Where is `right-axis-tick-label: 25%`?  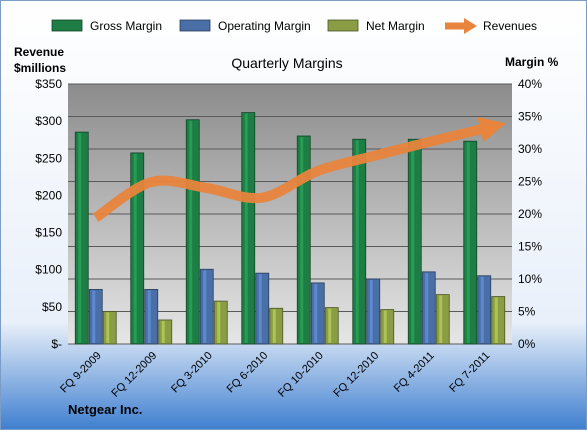 right-axis-tick-label: 25% is located at coordinates (530, 182).